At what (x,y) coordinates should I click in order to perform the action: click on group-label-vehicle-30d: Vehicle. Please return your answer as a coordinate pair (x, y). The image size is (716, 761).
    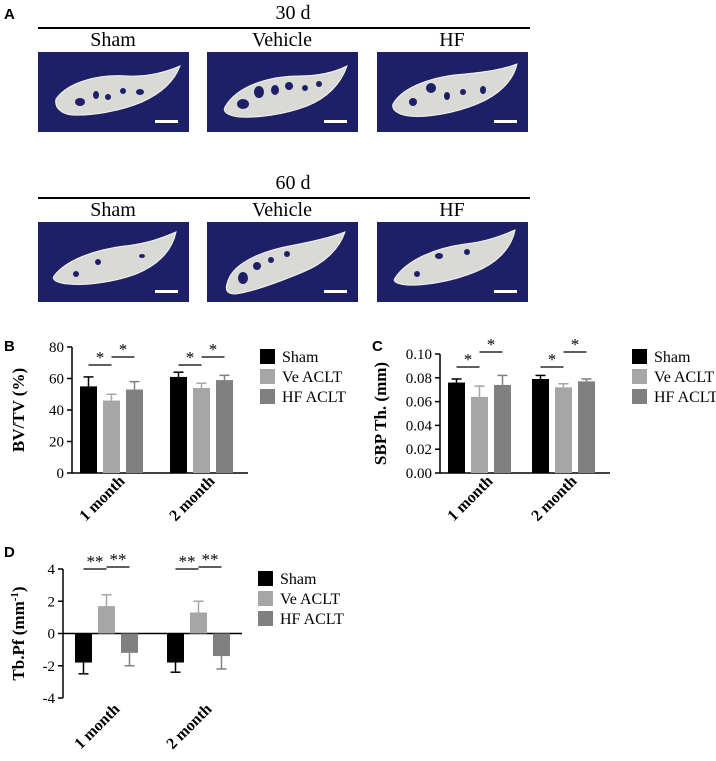
    Looking at the image, I should click on (282, 40).